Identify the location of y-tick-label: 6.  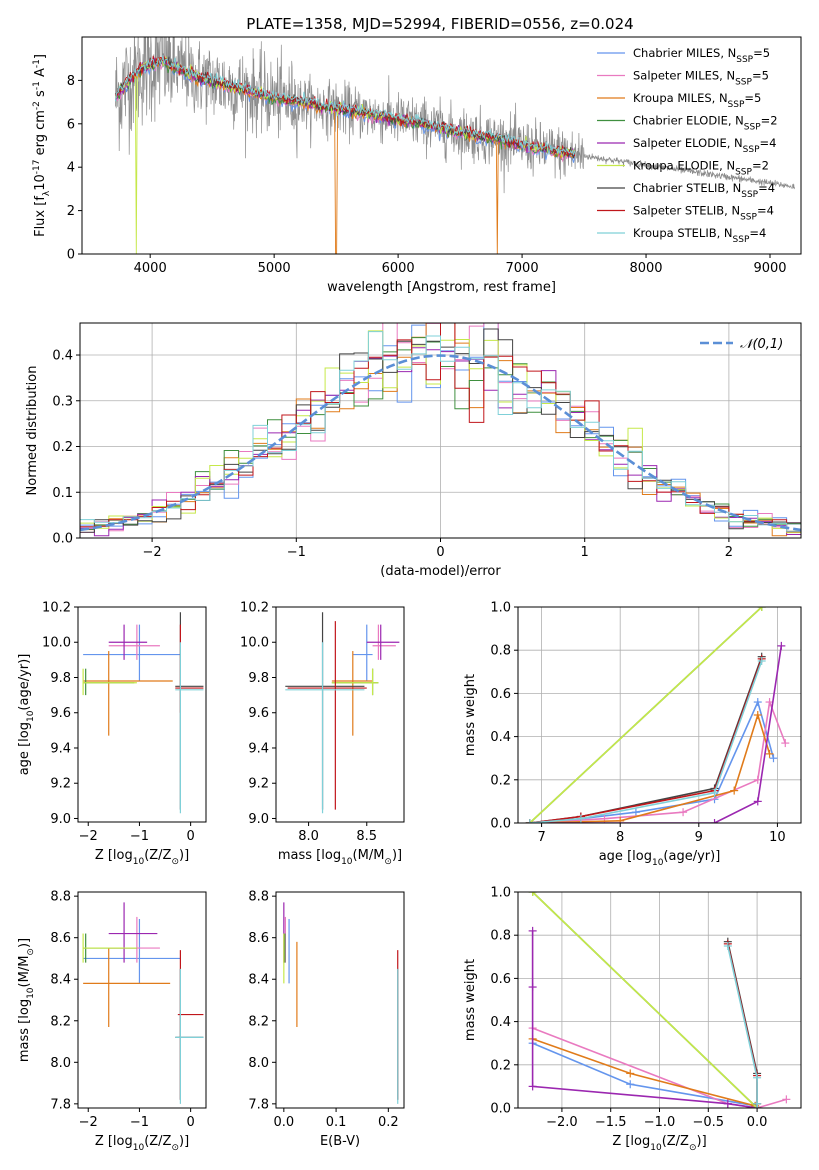
(71, 124).